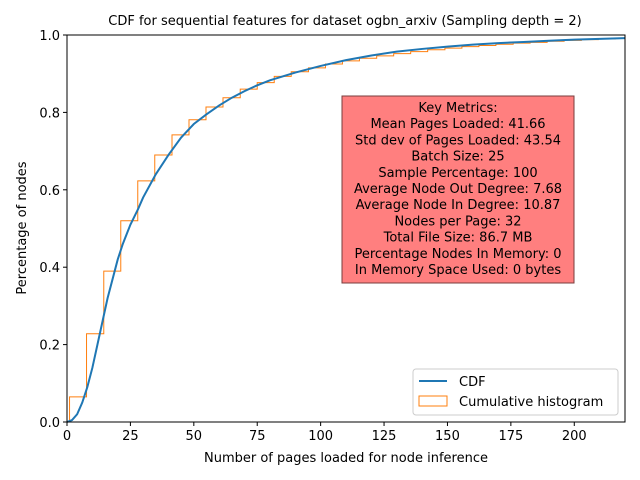  I want to click on x-axis-ticks: 0 25 50 75 100 125 150 175 200, so click(325, 433).